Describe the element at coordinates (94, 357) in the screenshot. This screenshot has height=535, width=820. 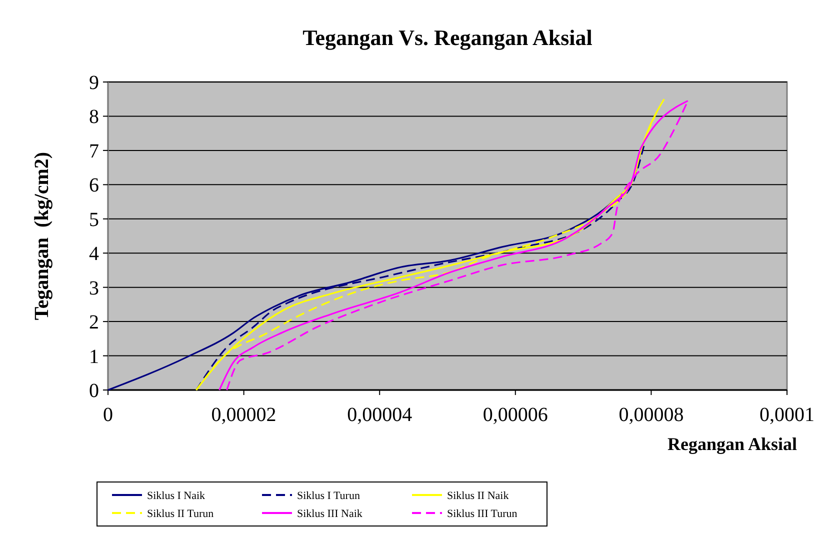
I see `y-tick-label: 1` at that location.